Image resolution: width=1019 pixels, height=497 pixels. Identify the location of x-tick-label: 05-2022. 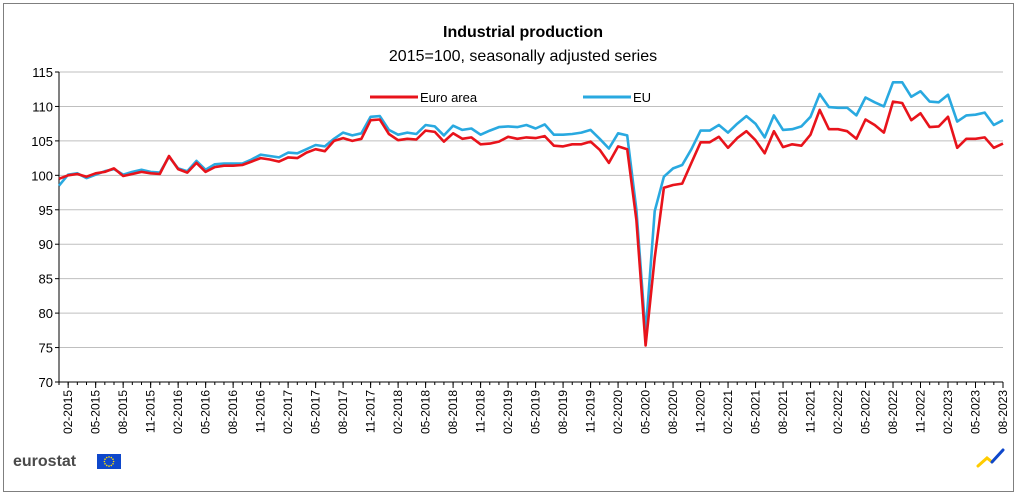
(866, 412).